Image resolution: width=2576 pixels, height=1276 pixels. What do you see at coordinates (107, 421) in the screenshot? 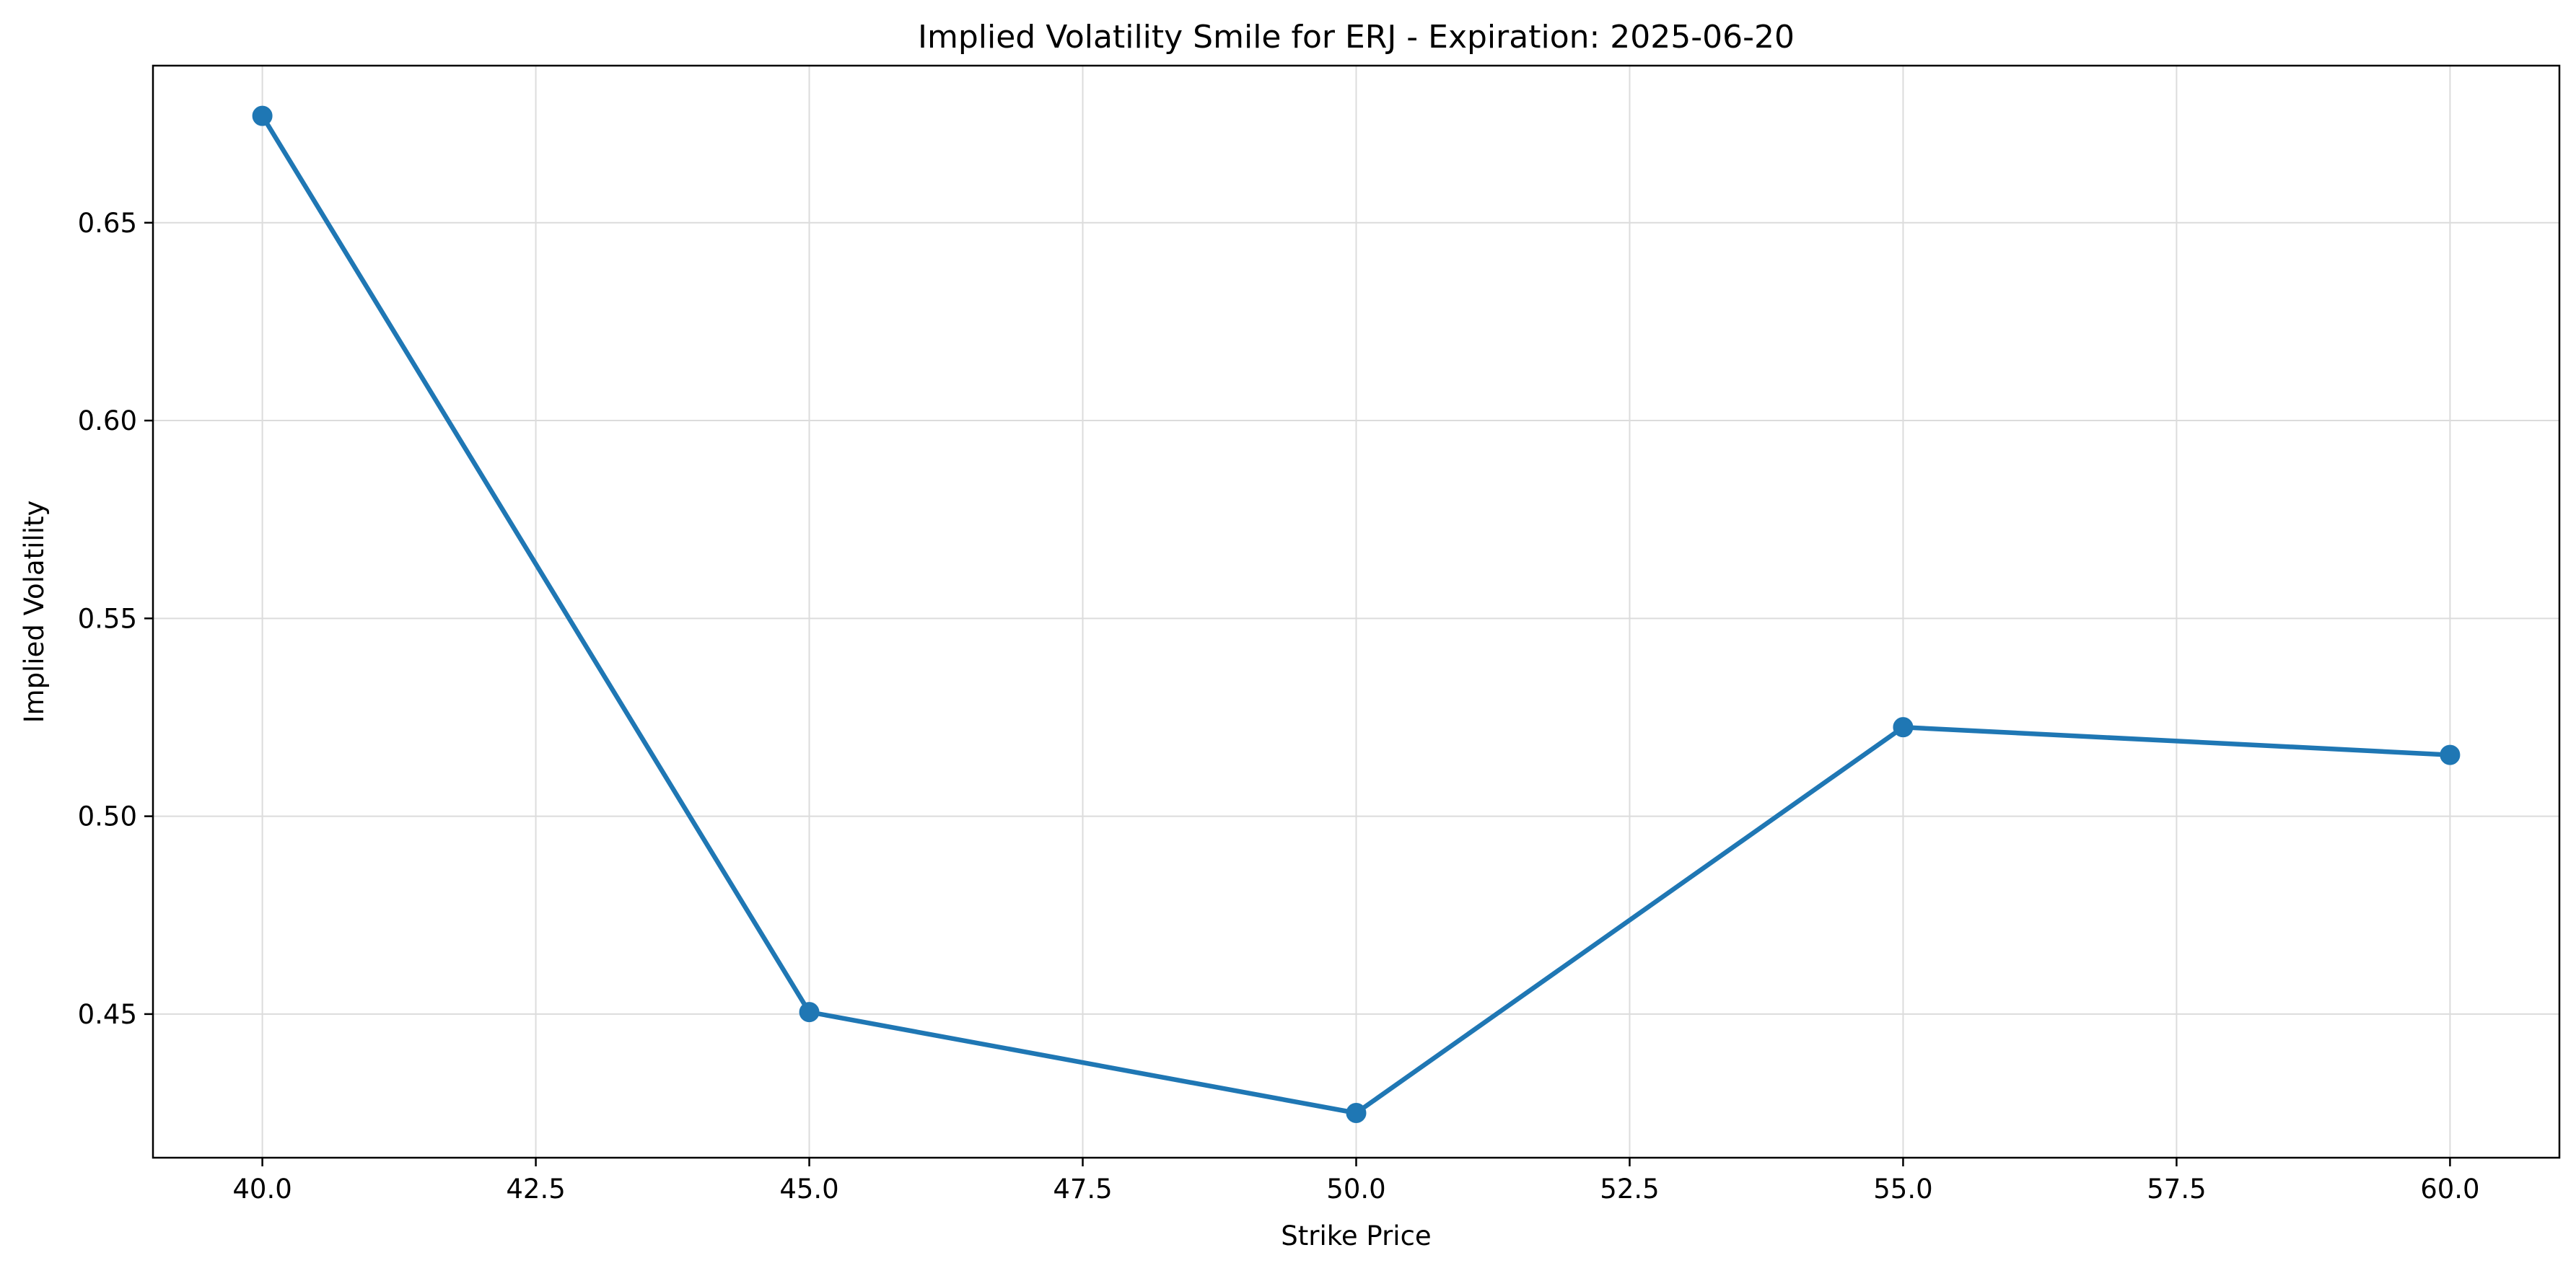
I see `y-tick-label: 0.60` at bounding box center [107, 421].